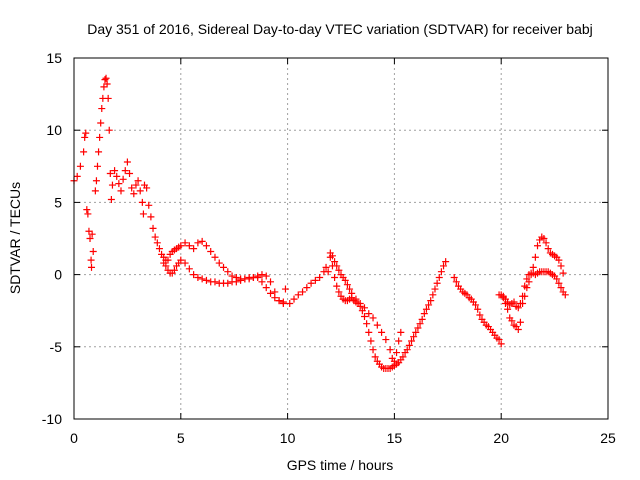 The width and height of the screenshot is (640, 480). I want to click on series-late, so click(508, 290).